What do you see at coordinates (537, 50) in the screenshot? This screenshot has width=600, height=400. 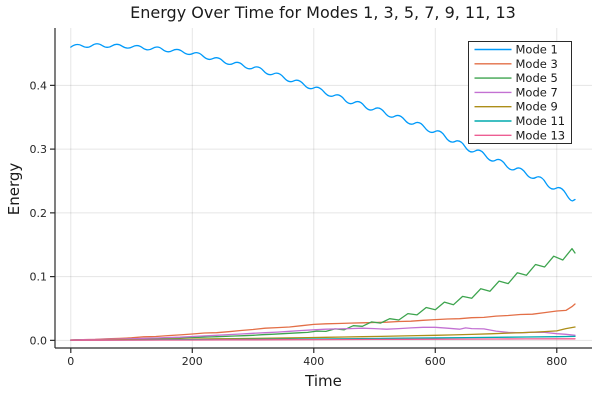 I see `legend-label: Mode 1` at bounding box center [537, 50].